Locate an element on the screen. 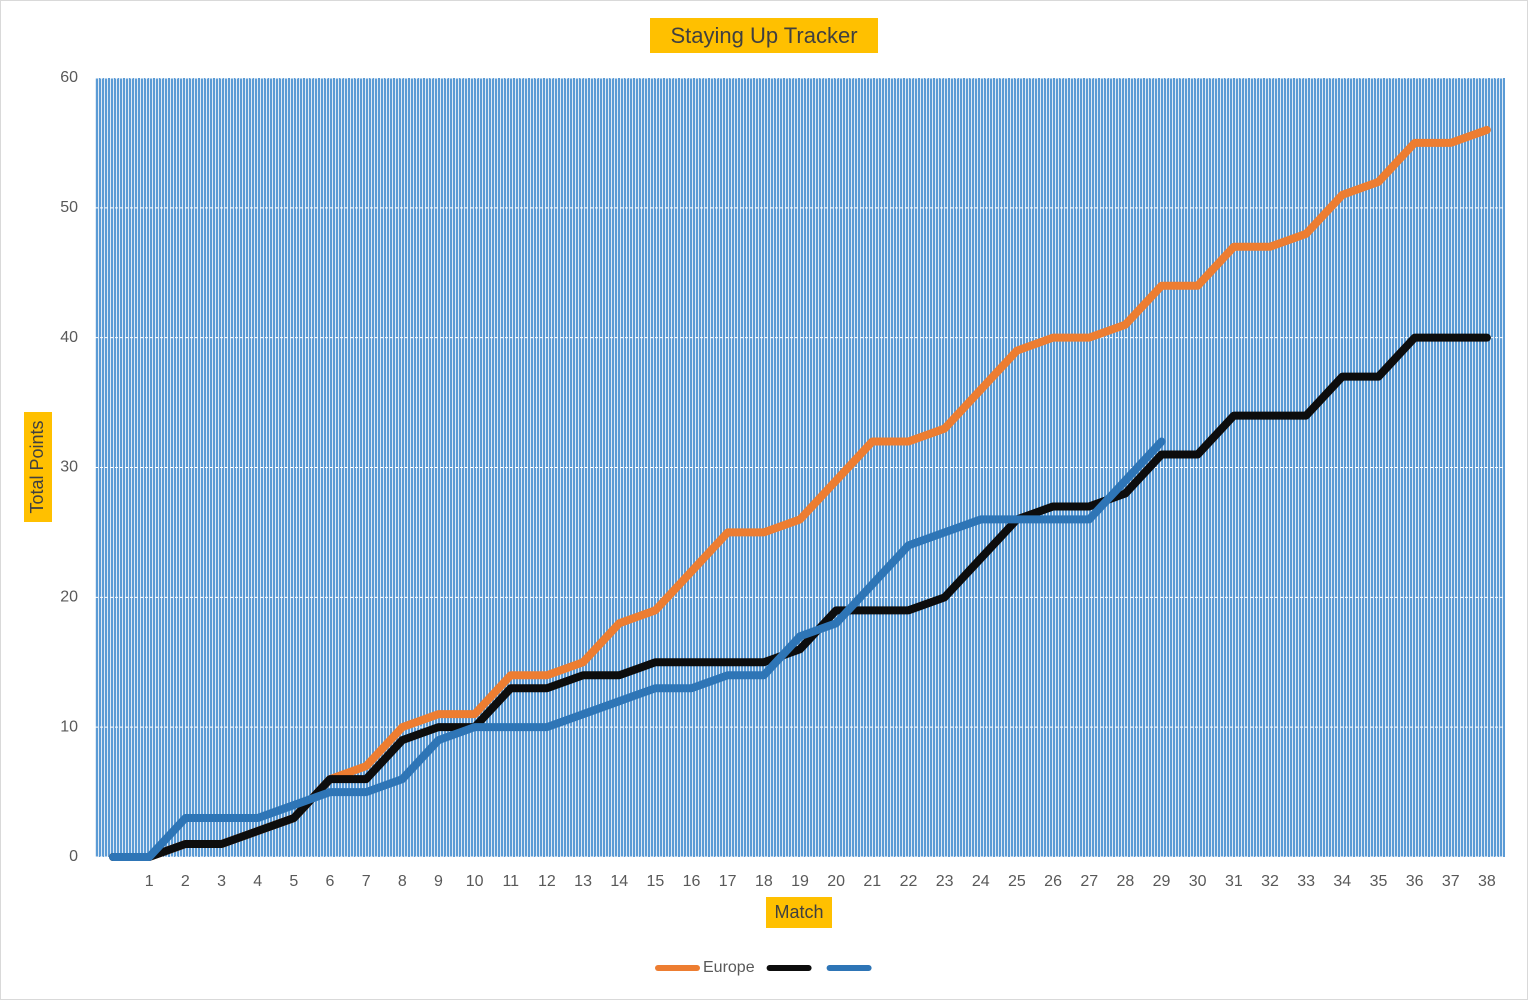 The width and height of the screenshot is (1528, 1000). x-tick-label: 20 is located at coordinates (836, 881).